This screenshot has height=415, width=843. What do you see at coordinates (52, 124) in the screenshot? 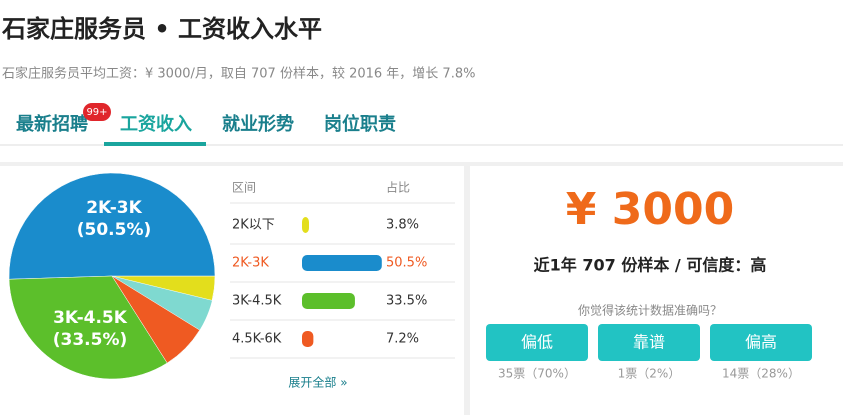
I see `tab: 最新招聘` at bounding box center [52, 124].